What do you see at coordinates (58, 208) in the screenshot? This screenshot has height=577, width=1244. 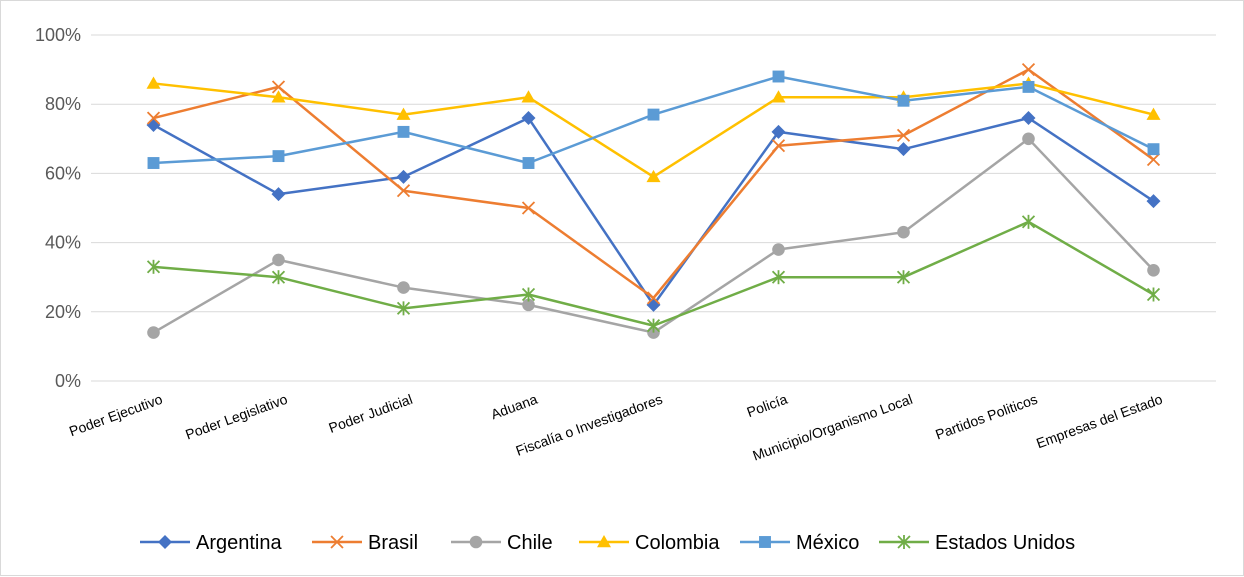 I see `y-axis-ticks: 0% 20% 40% 60% 80% 100%` at bounding box center [58, 208].